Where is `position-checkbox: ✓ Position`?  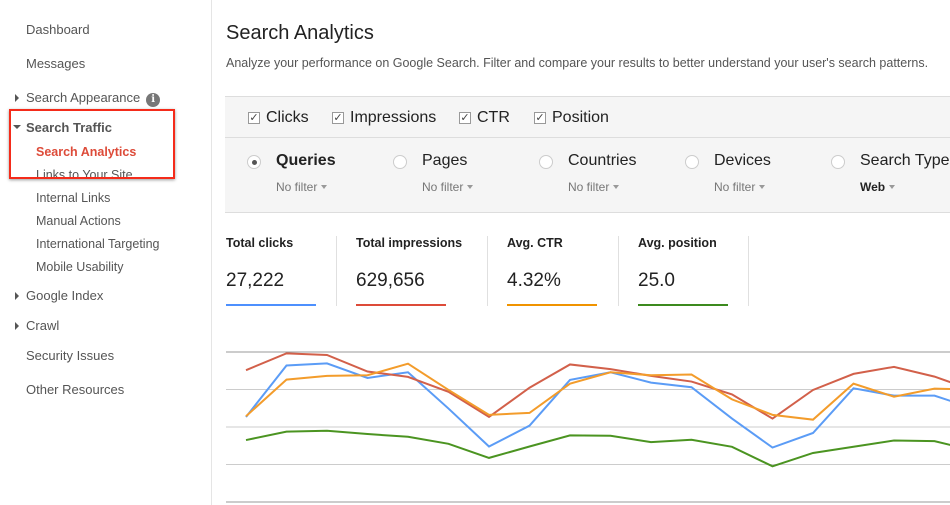 position-checkbox: ✓ Position is located at coordinates (571, 117).